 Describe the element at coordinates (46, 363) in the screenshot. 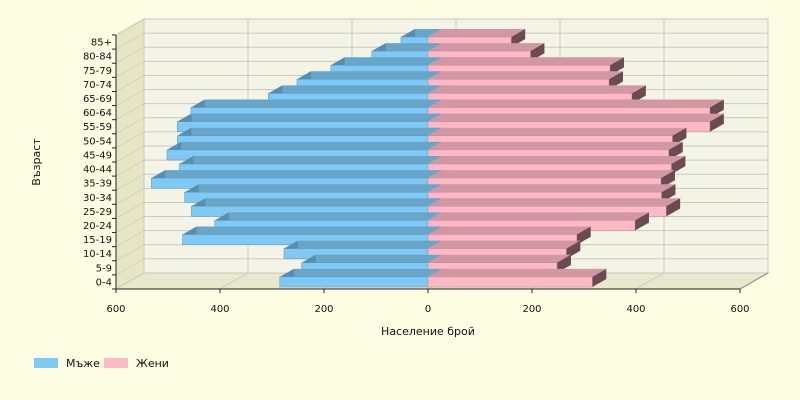

I see `legend-swatch-male` at that location.